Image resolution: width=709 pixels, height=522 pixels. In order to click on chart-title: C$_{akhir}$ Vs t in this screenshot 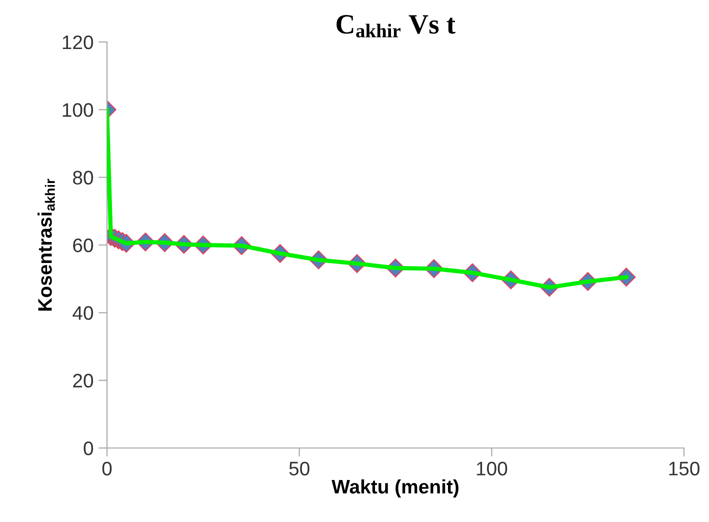, I will do `click(396, 26)`.